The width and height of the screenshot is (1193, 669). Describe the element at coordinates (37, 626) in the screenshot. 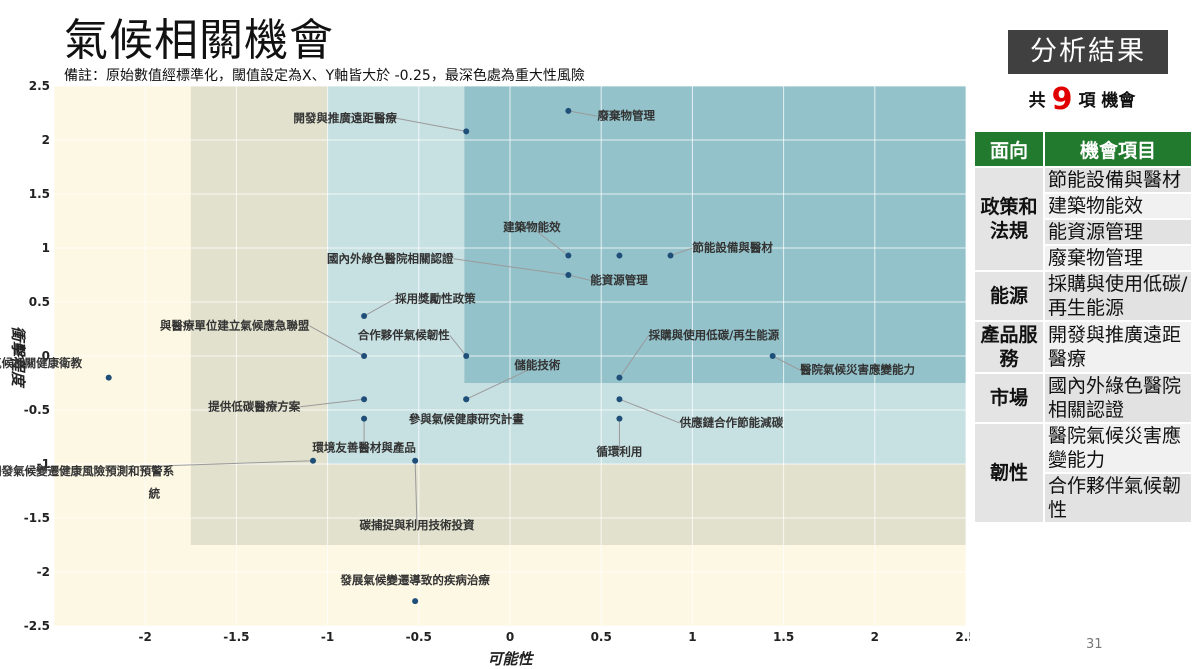

I see `y-tick-label: -2.5` at that location.